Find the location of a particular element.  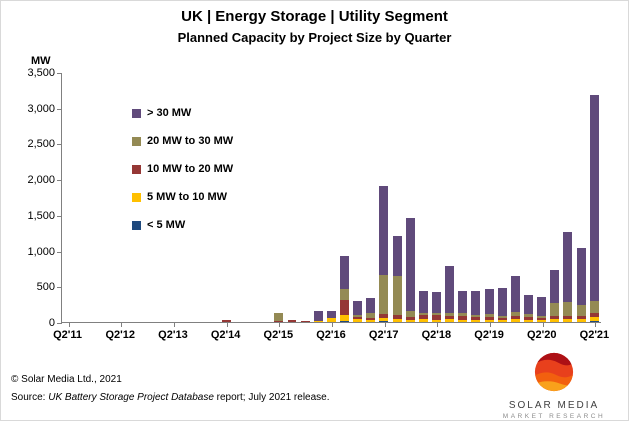

copyright-text: © Solar Media Ltd., 2021 is located at coordinates (66, 379).